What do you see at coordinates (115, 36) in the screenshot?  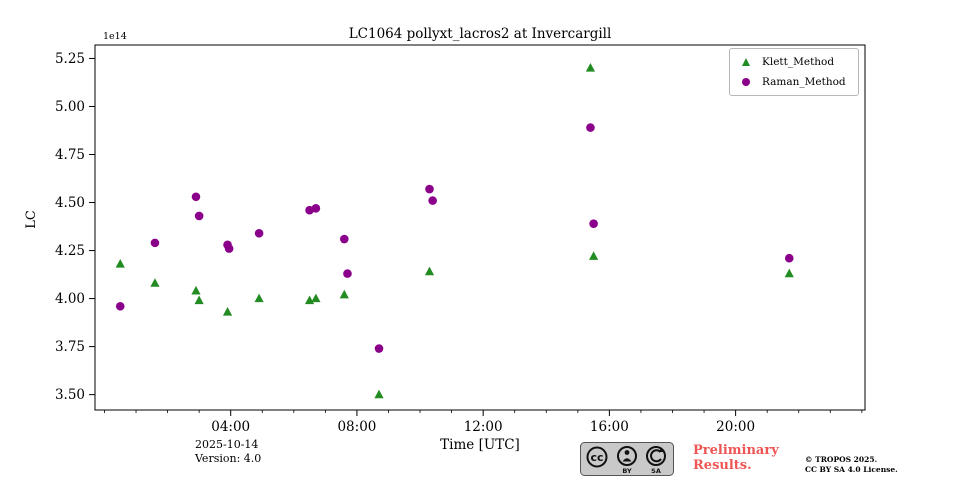 I see `y-axis-offset-label: 1e14` at bounding box center [115, 36].